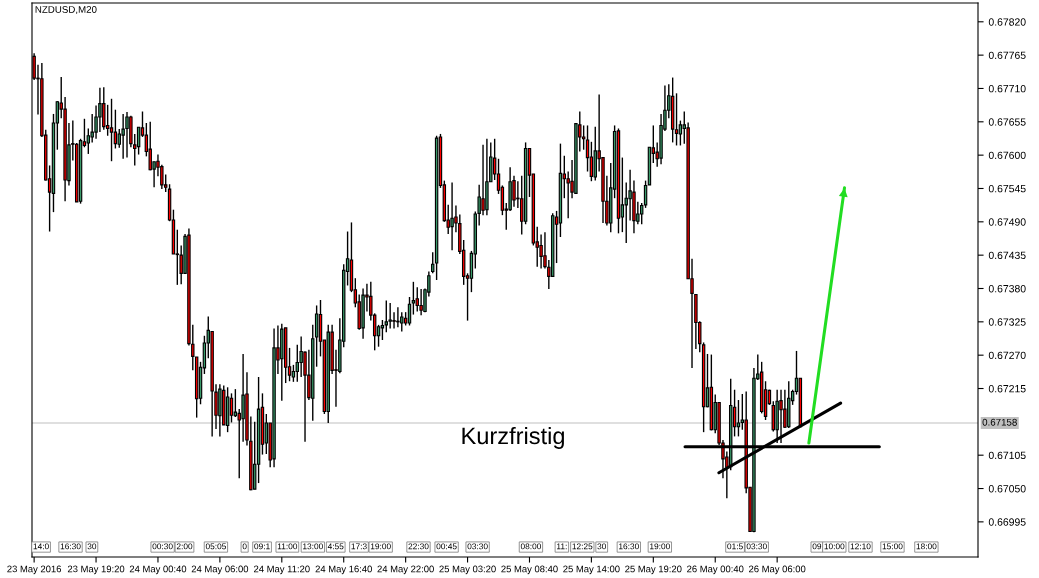 This screenshot has width=1039, height=578. I want to click on x-tick-label: 26 May 06:00, so click(777, 570).